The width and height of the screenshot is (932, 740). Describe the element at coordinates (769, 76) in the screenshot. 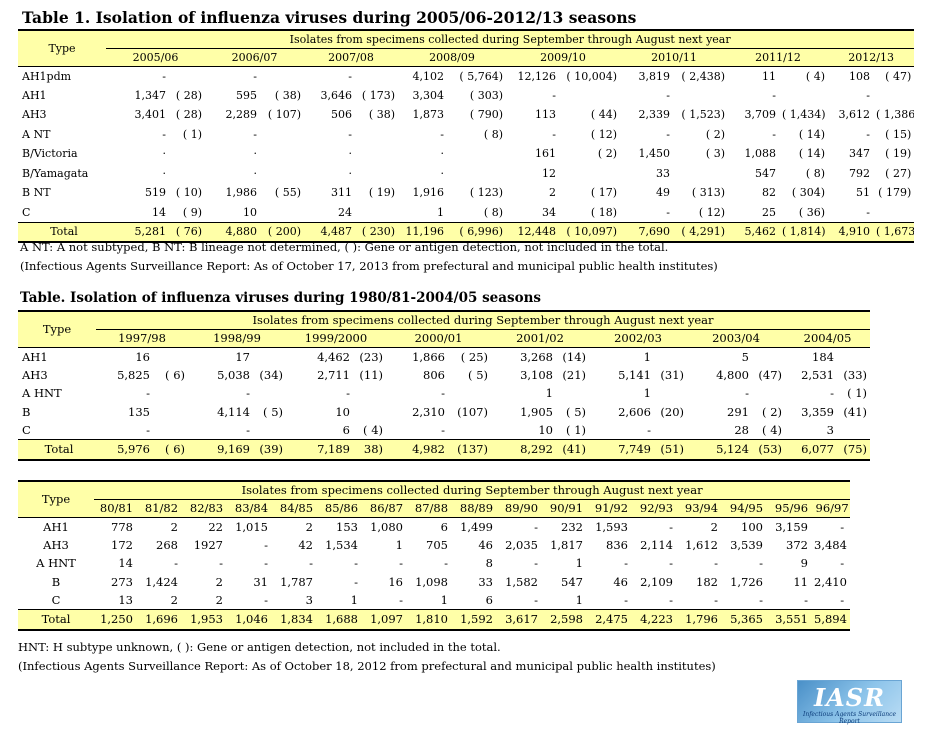

I see `isolate-count: 11` at that location.